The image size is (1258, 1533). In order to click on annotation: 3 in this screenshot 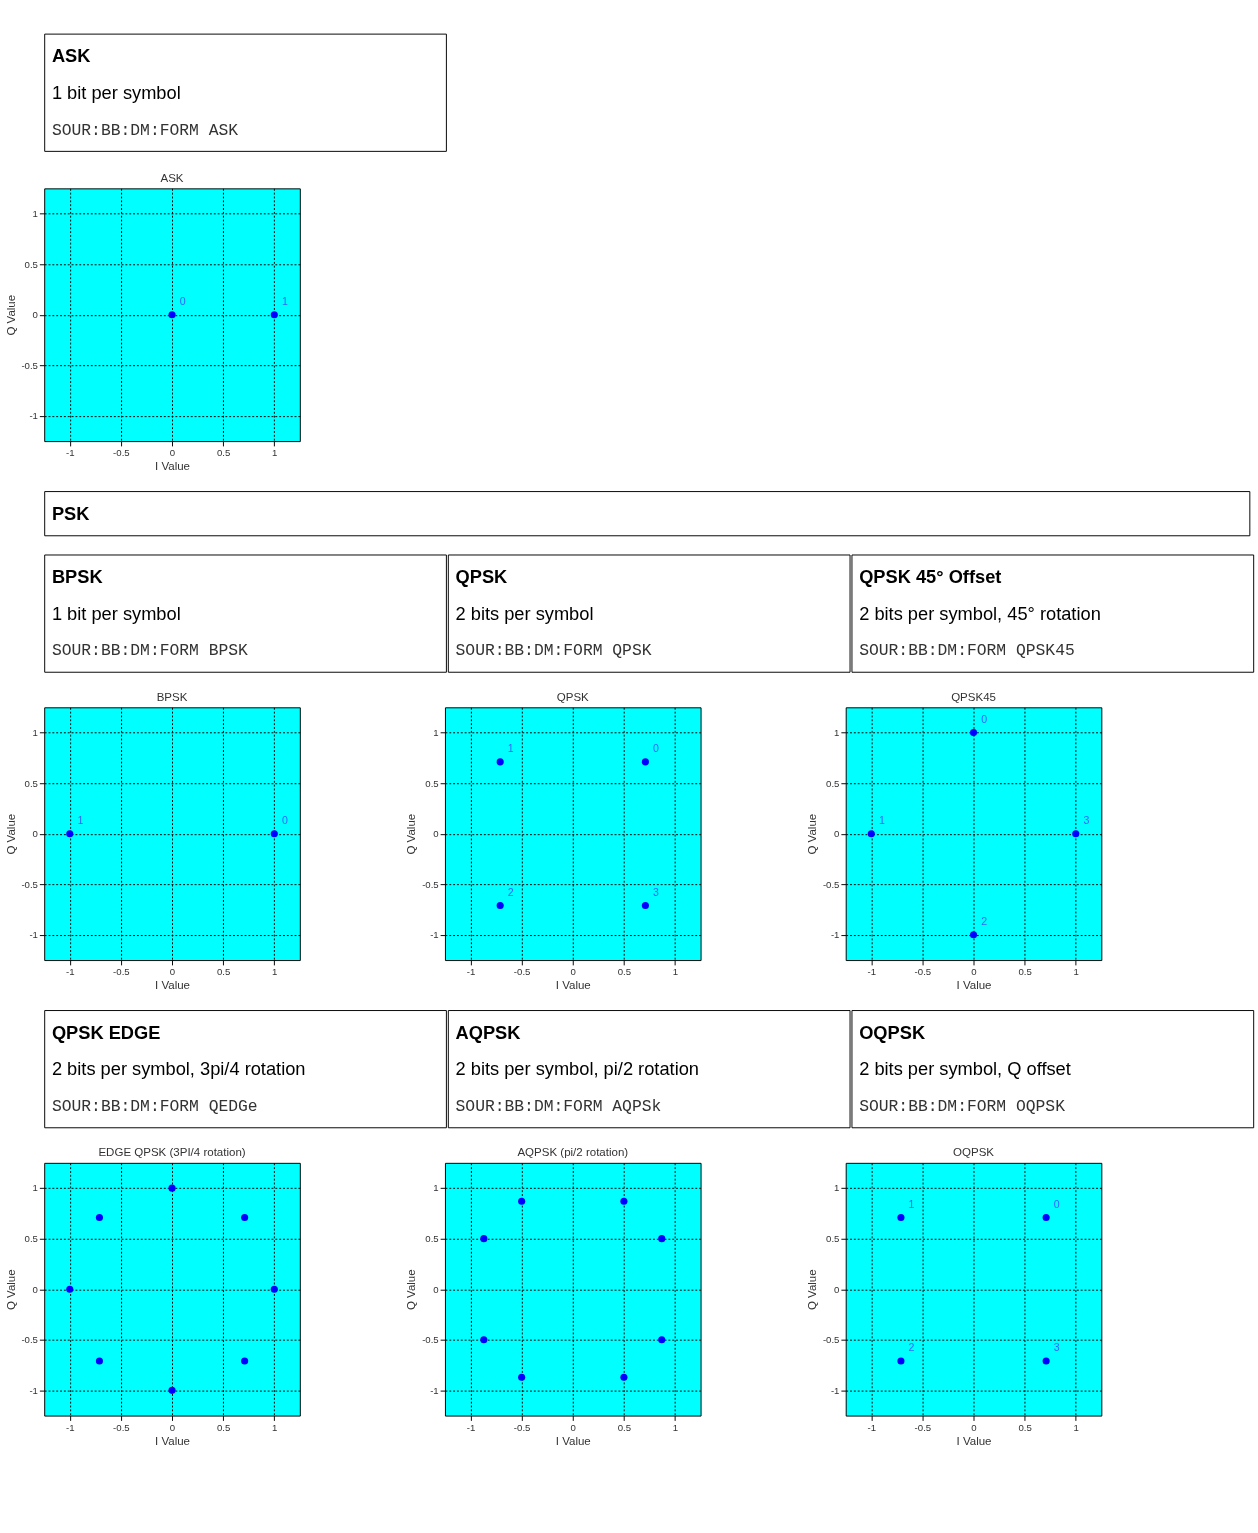, I will do `click(1056, 1347)`.